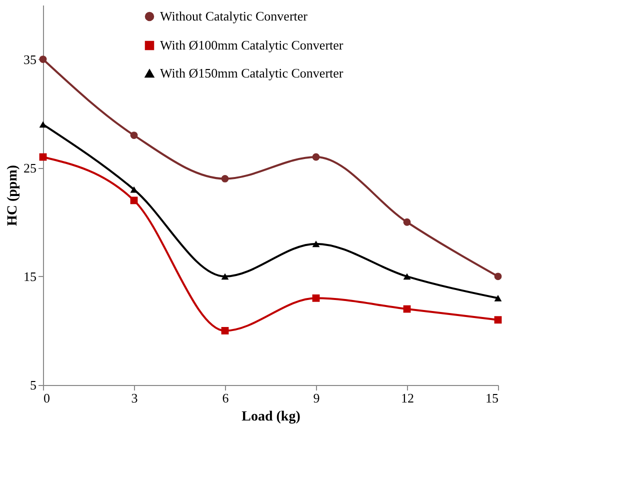 The image size is (636, 498). I want to click on x-tick-label: 6, so click(226, 398).